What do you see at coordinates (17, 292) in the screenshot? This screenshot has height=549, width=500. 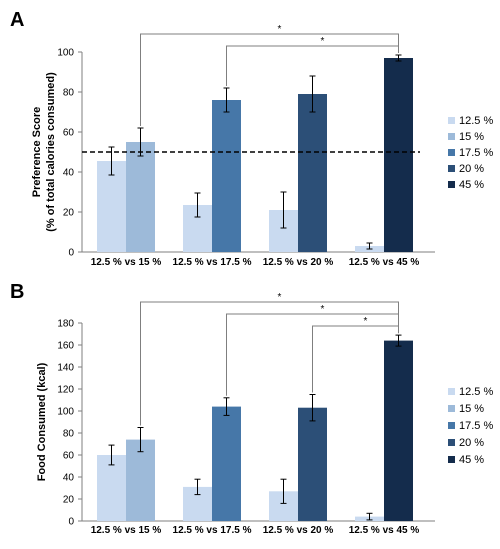 I see `panel-b-label: B` at bounding box center [17, 292].